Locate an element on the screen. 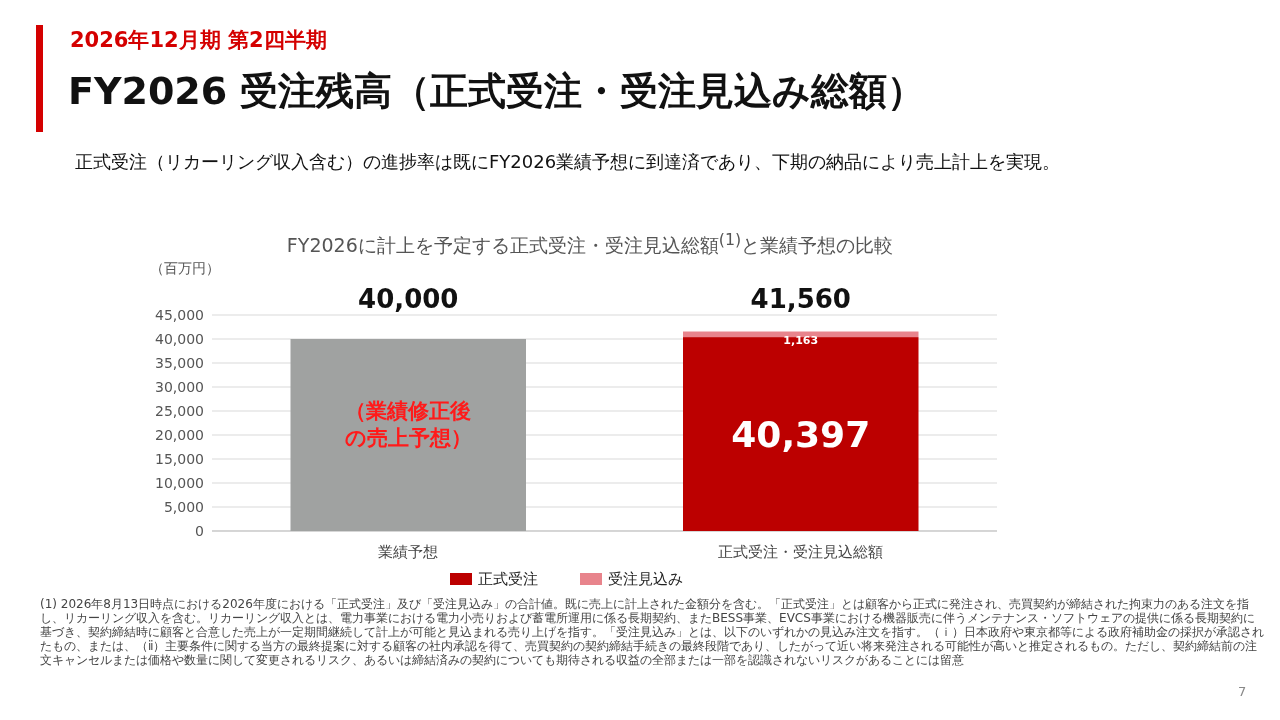 The image size is (1280, 720). y-axis-title: （百万円） is located at coordinates (185, 269).